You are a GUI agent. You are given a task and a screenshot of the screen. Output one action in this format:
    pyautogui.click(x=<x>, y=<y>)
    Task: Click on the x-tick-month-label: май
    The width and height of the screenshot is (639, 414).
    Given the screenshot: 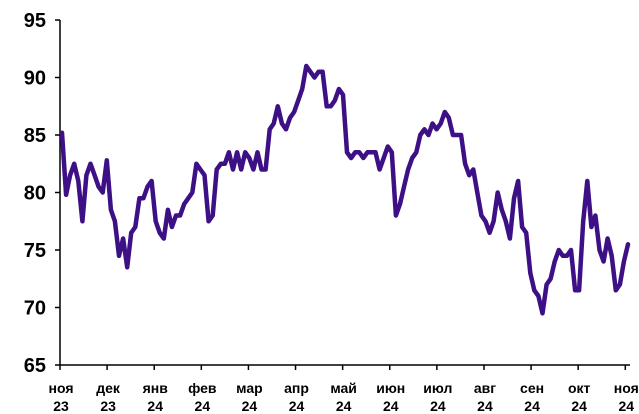 What is the action you would take?
    pyautogui.click(x=343, y=388)
    